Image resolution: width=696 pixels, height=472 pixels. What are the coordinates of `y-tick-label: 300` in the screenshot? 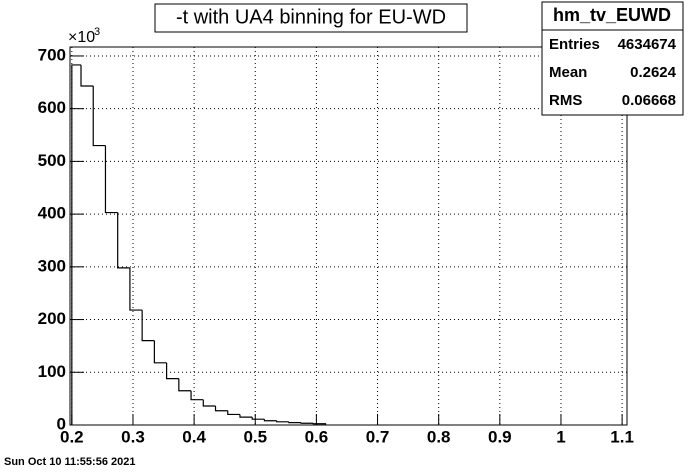 It's located at (52, 265).